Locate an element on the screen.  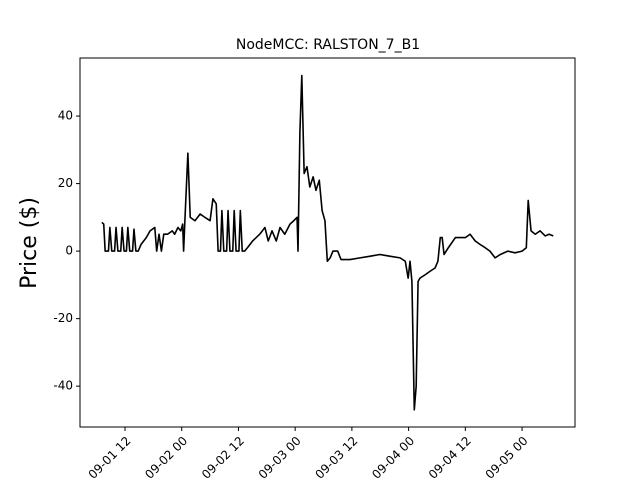
y-tick-label: 20 is located at coordinates (65, 183).